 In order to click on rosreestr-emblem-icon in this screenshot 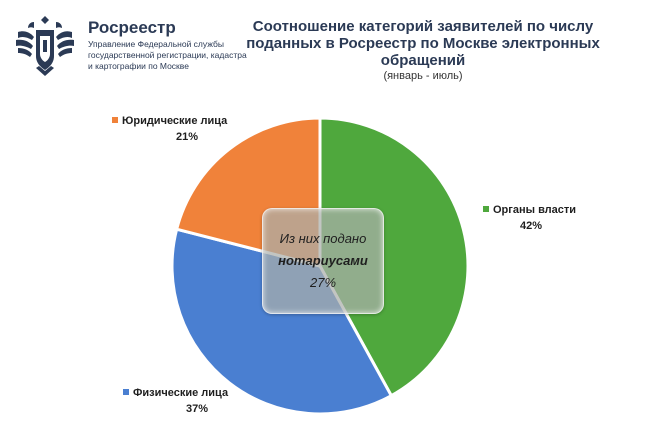, I will do `click(45, 46)`.